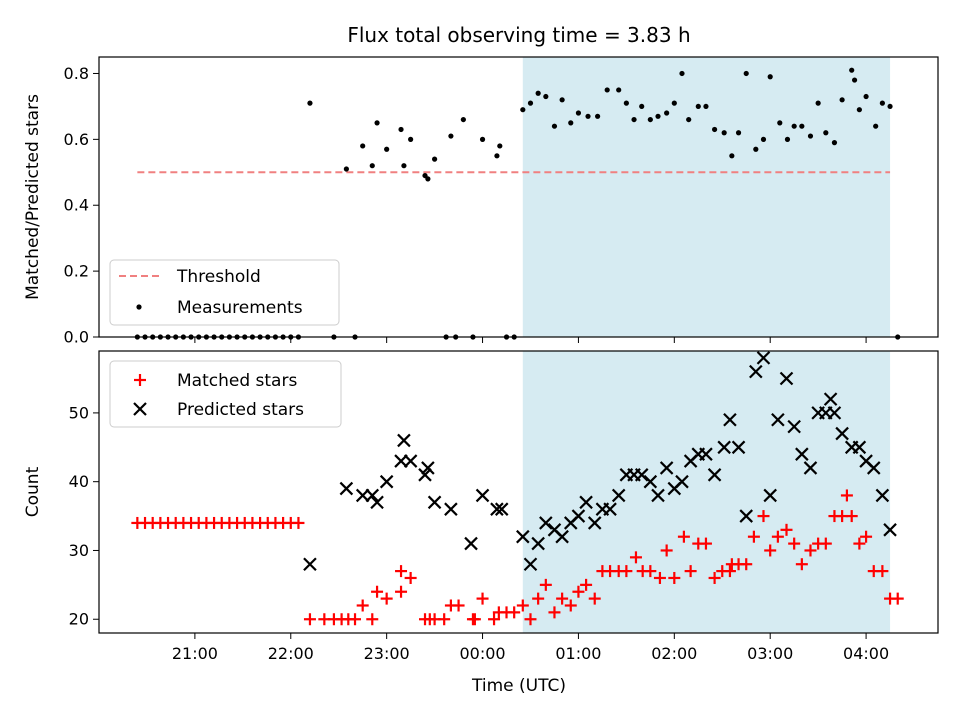 The width and height of the screenshot is (960, 720). I want to click on top-y-axis-label: Matched/Predicted stars, so click(33, 197).